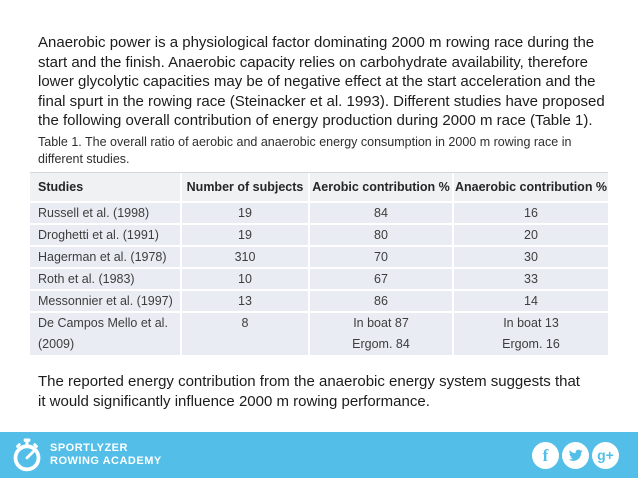 This screenshot has width=638, height=478. I want to click on brand-line-2: ROWING ACADEMY, so click(106, 461).